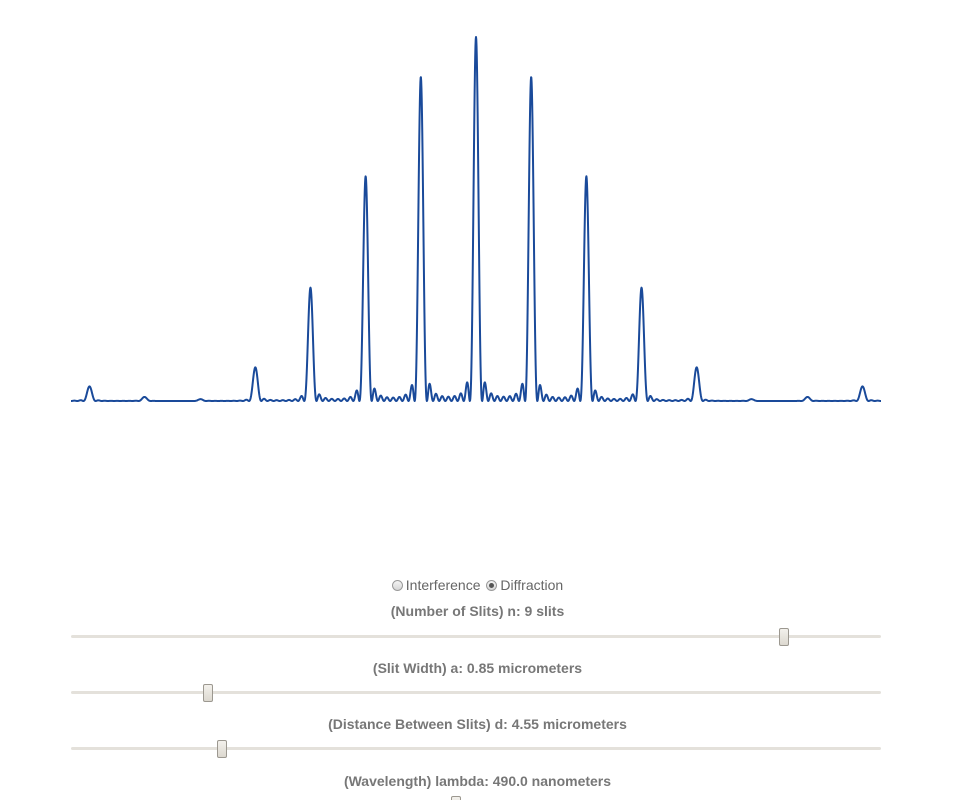 The width and height of the screenshot is (975, 800). I want to click on slit-distance-slider-handle, so click(222, 749).